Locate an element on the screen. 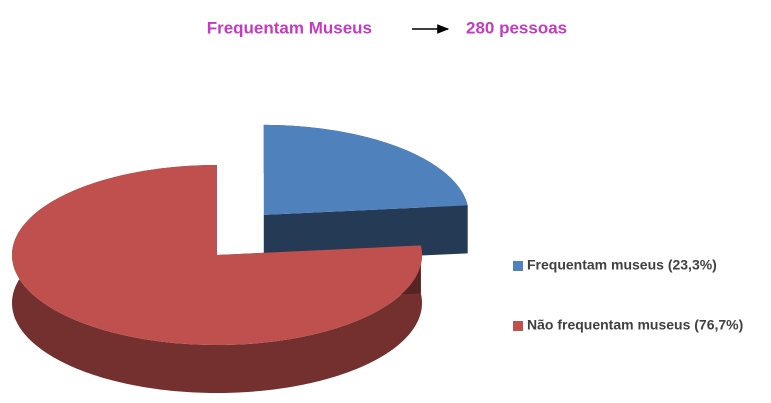 The height and width of the screenshot is (403, 771). annotation: 280 pessoas is located at coordinates (516, 27).